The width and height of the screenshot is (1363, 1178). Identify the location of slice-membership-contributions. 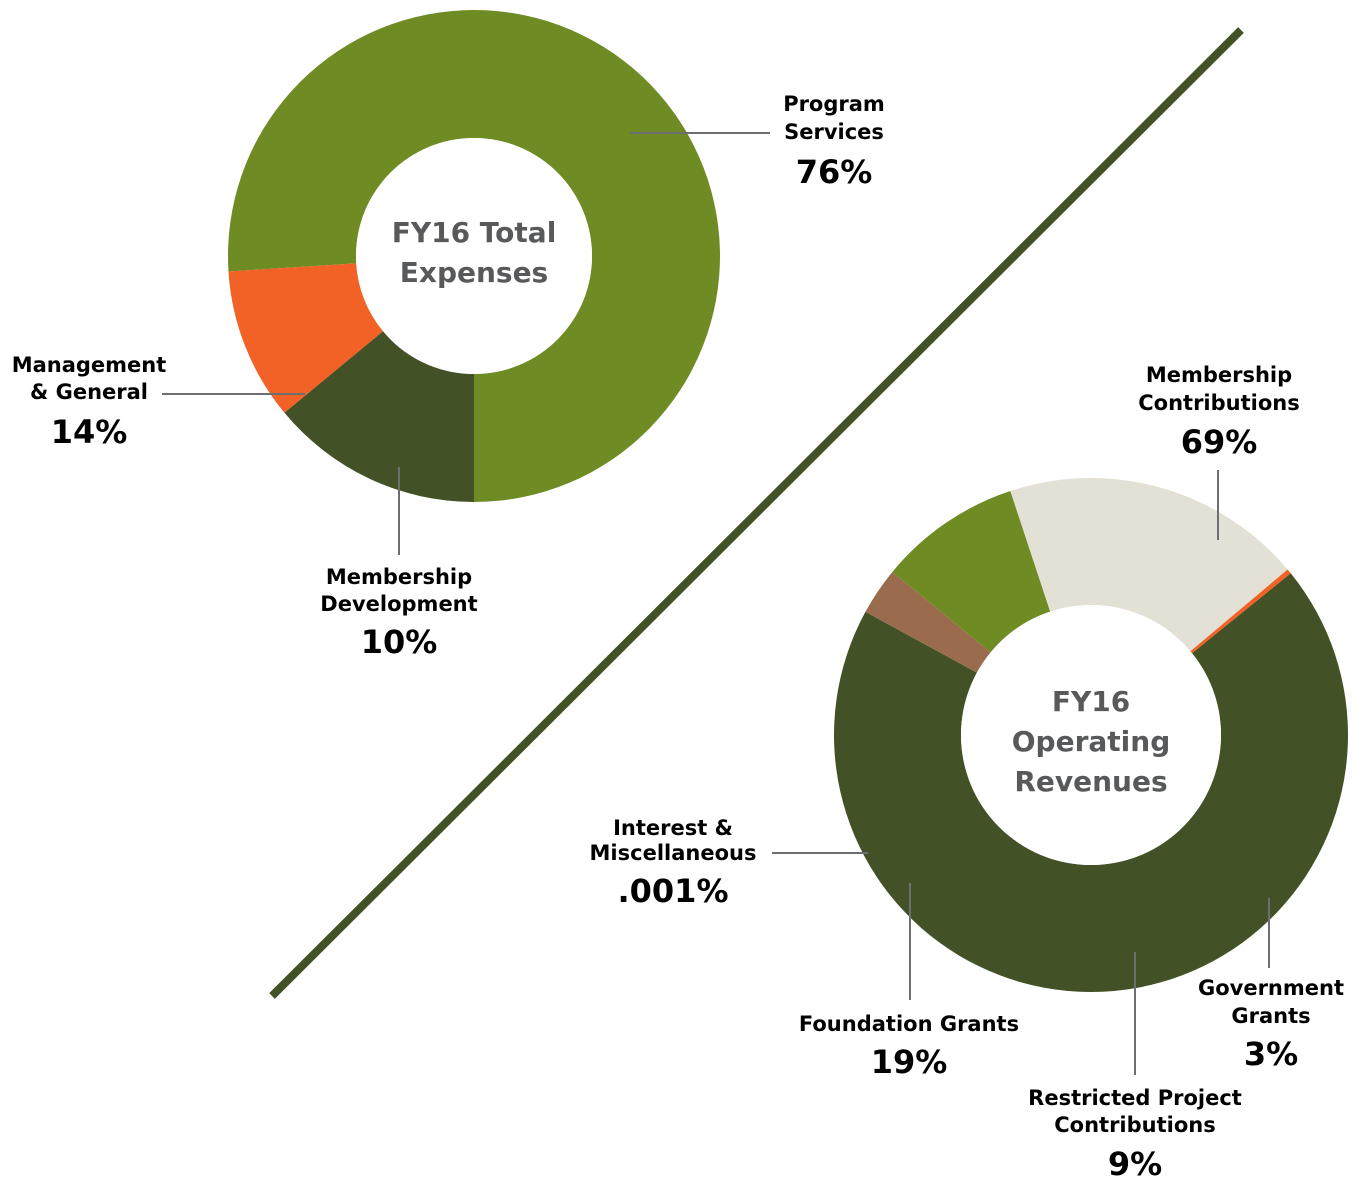
(1090, 783).